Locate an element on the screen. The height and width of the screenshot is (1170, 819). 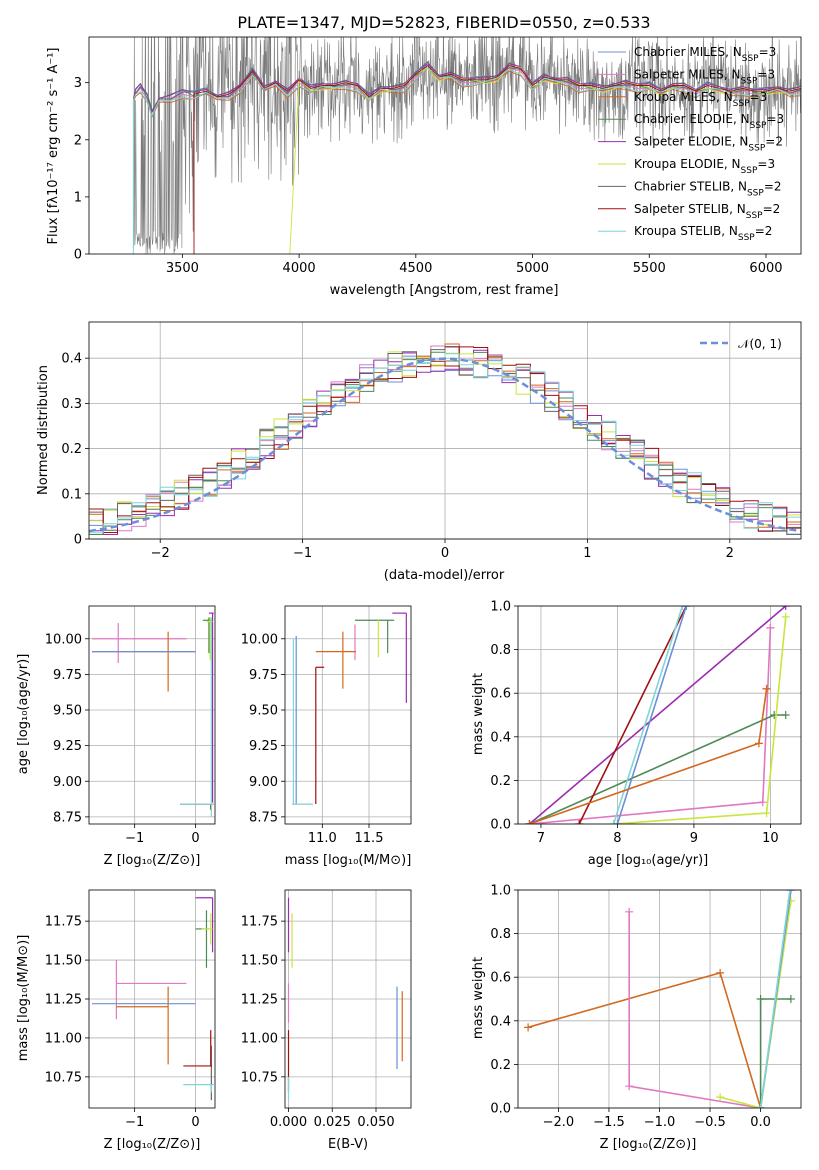
legend-label-5: Salpeter ELODIE, NSSP=2 is located at coordinates (708, 144).